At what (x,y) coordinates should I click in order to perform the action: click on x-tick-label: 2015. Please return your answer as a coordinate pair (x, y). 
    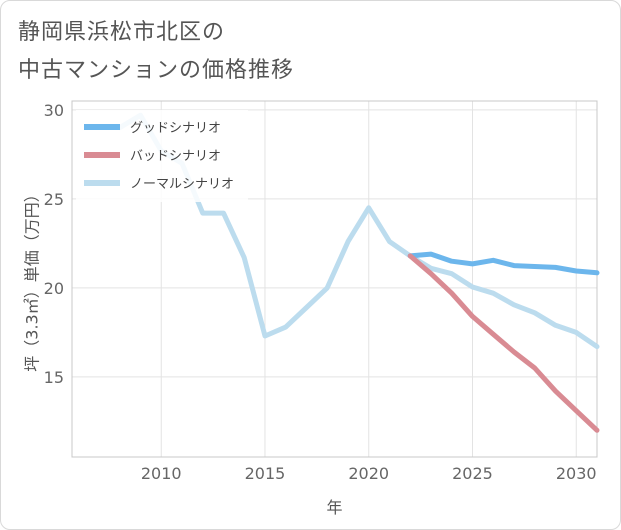
    Looking at the image, I should click on (265, 473).